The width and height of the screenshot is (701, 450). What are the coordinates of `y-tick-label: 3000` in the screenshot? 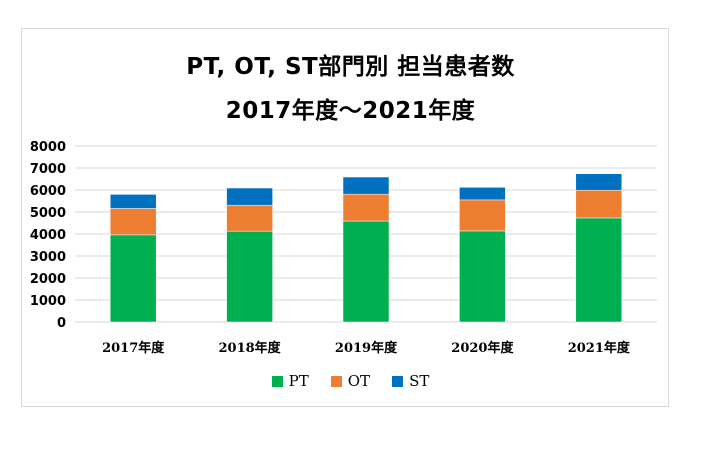 It's located at (48, 257).